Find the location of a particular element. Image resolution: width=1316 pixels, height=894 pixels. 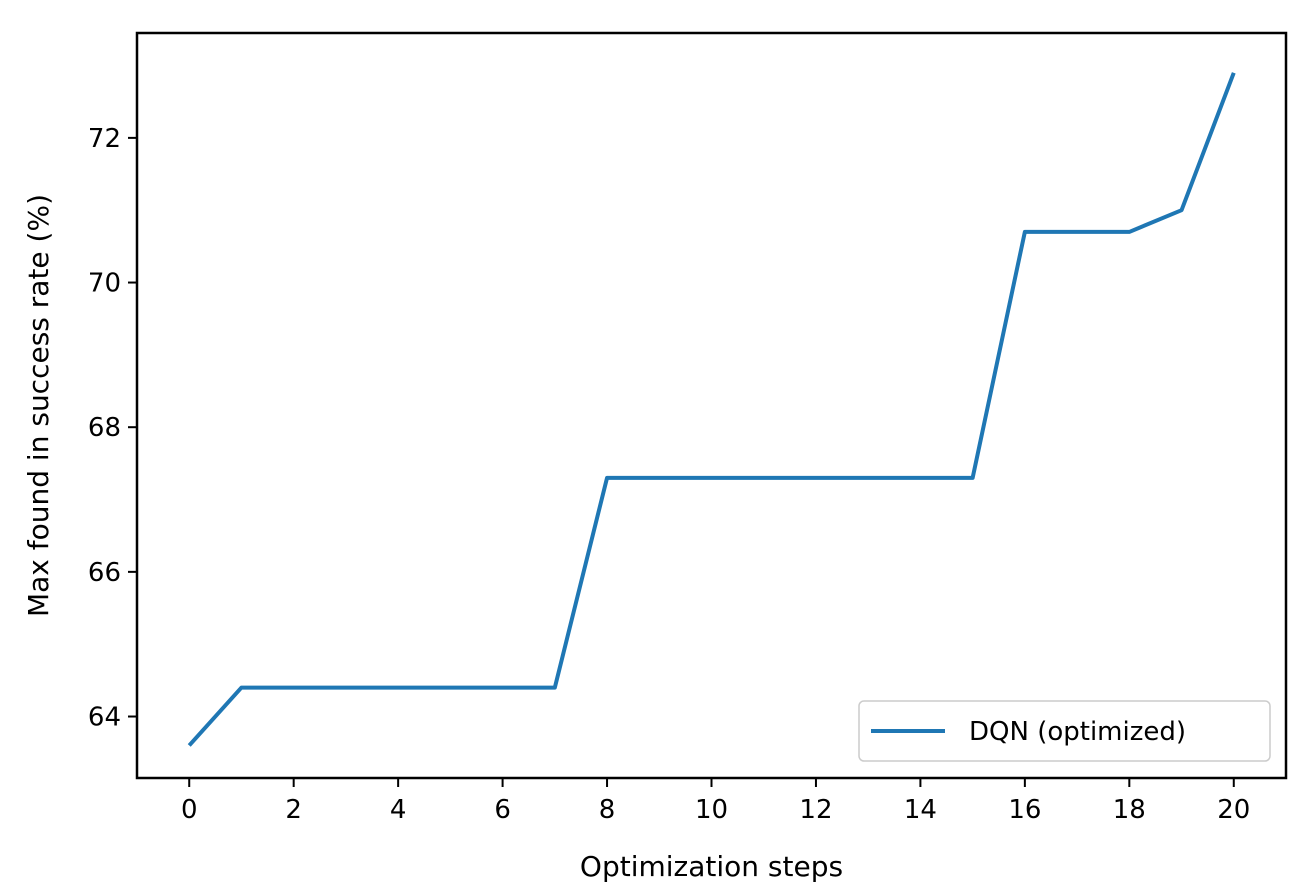

legend-entry-label: DQN (optimized) is located at coordinates (1077, 732).